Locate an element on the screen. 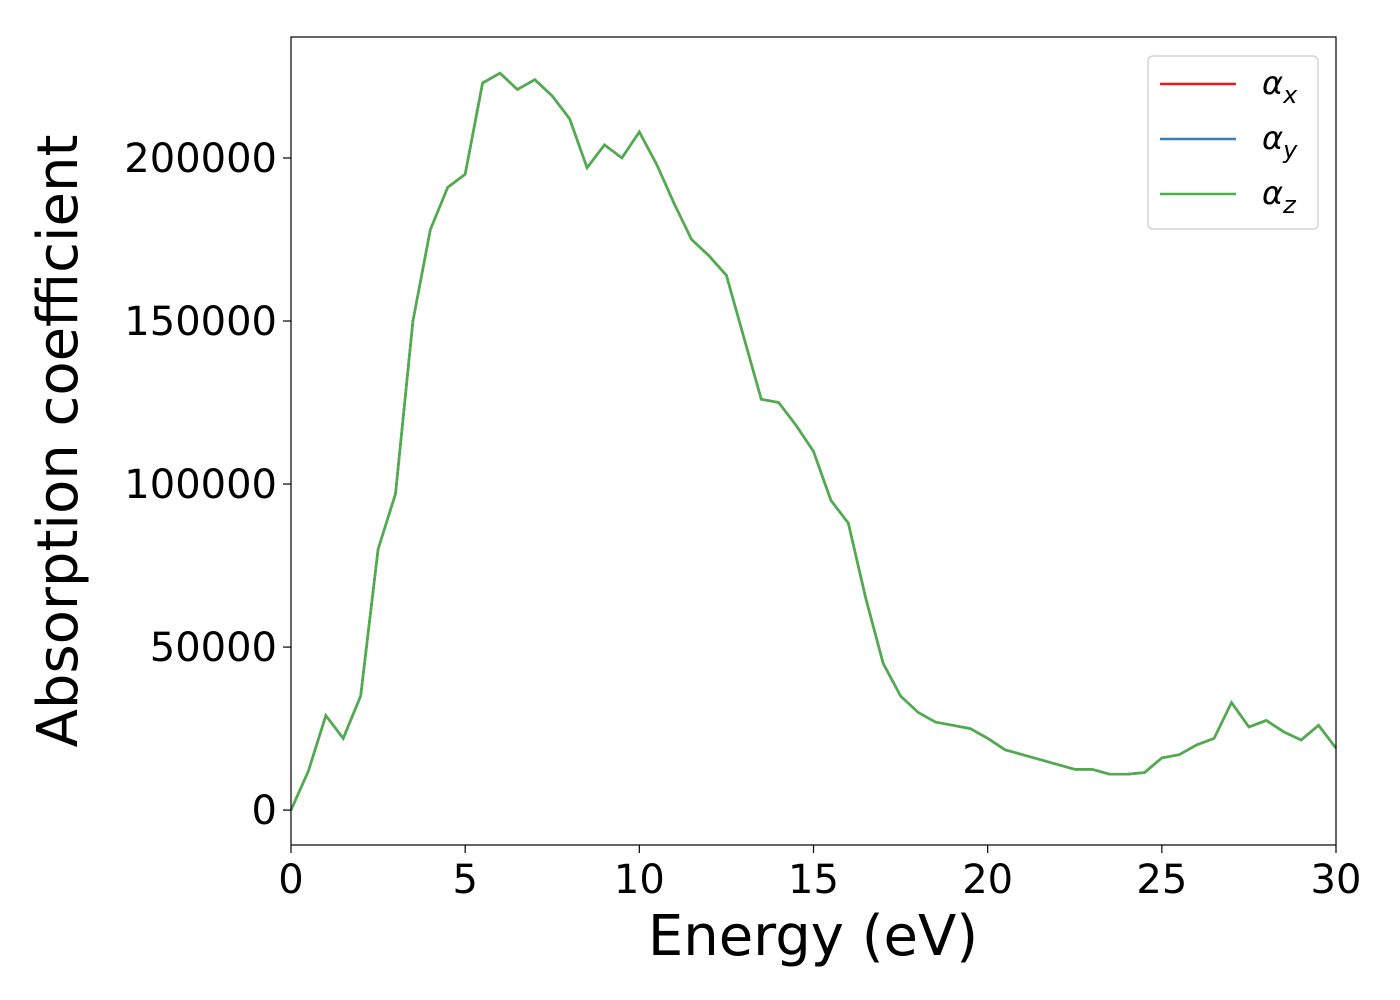 The height and width of the screenshot is (1000, 1400). y-tick-label: 150000 is located at coordinates (200, 322).